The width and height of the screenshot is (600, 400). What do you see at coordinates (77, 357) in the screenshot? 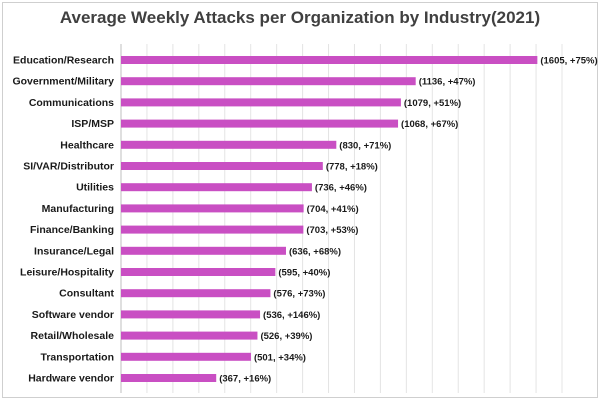
I see `category-label: Transportation` at bounding box center [77, 357].